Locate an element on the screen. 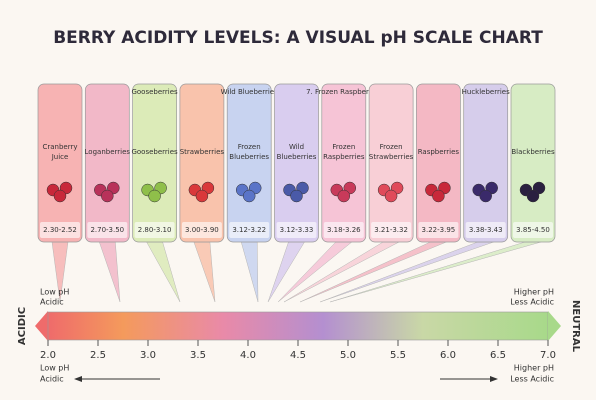  tick-label: 6.0 is located at coordinates (448, 355).